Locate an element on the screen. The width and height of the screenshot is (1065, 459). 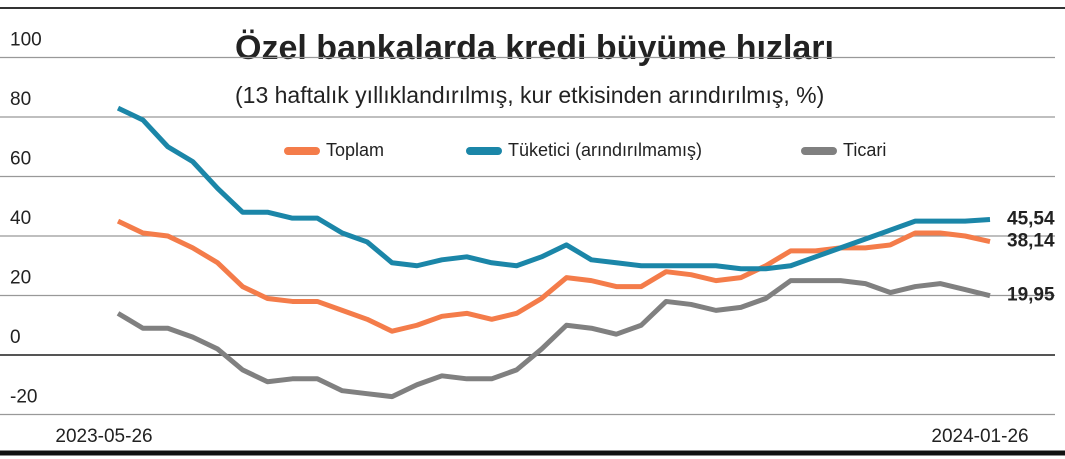
value-label: 38,14 is located at coordinates (1031, 241).